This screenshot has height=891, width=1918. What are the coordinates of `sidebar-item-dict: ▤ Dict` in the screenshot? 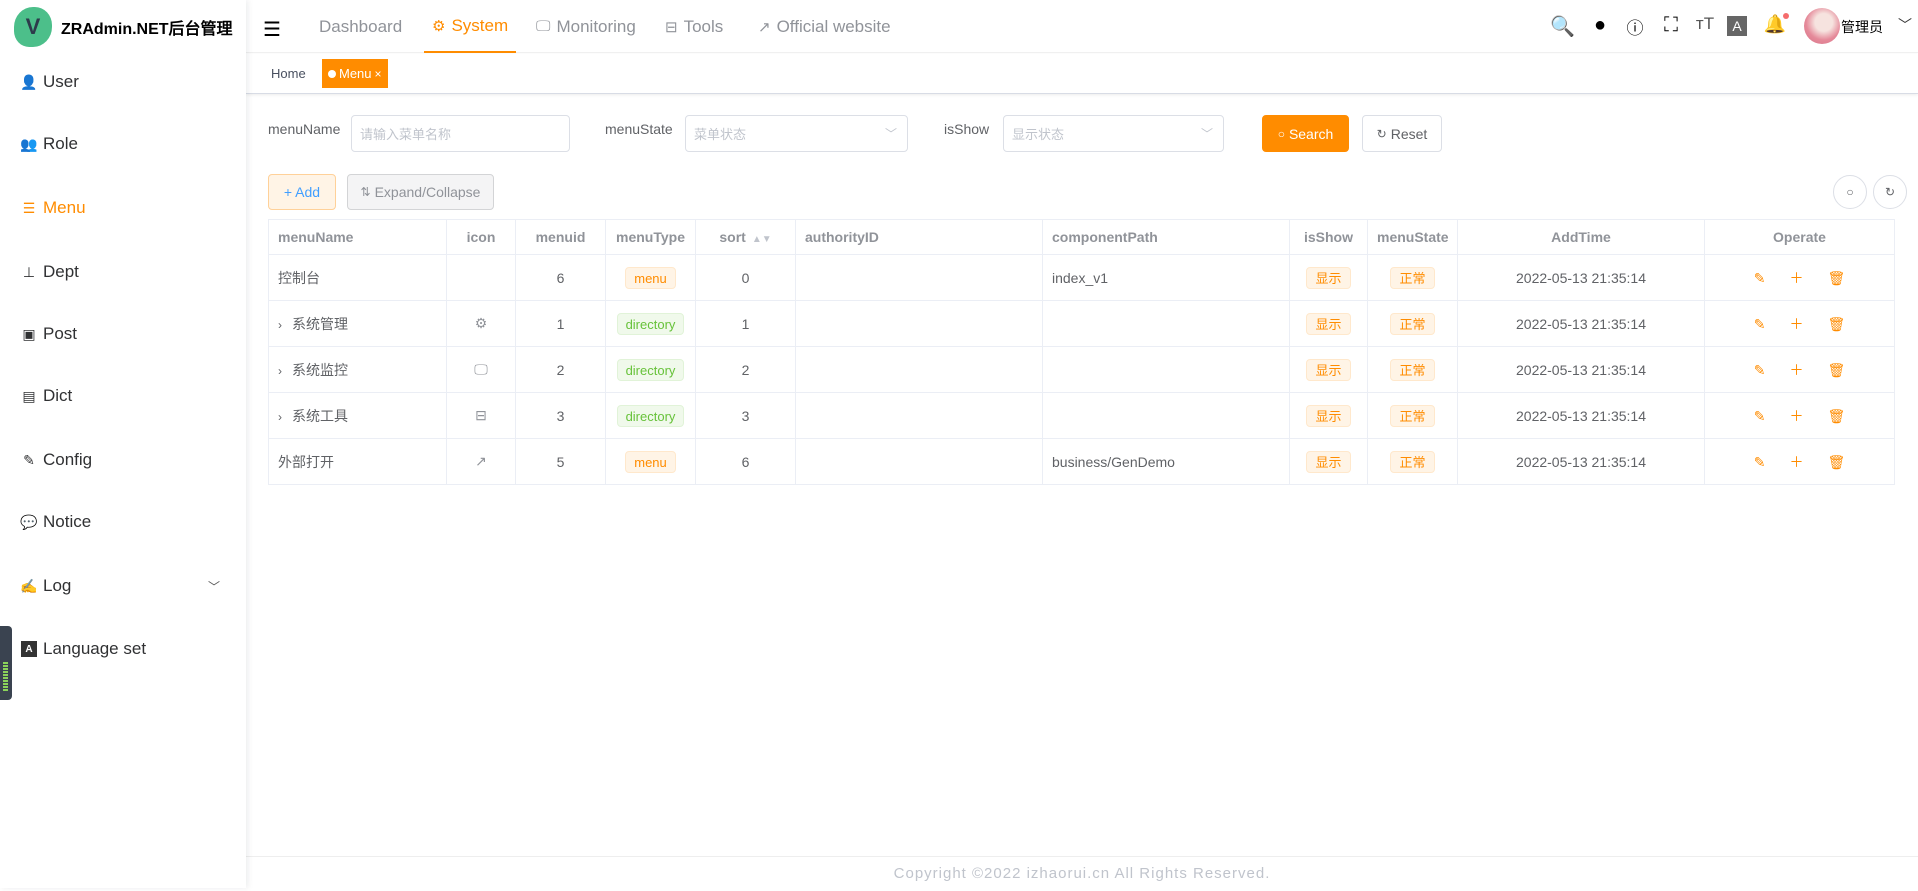 It's located at (123, 396).